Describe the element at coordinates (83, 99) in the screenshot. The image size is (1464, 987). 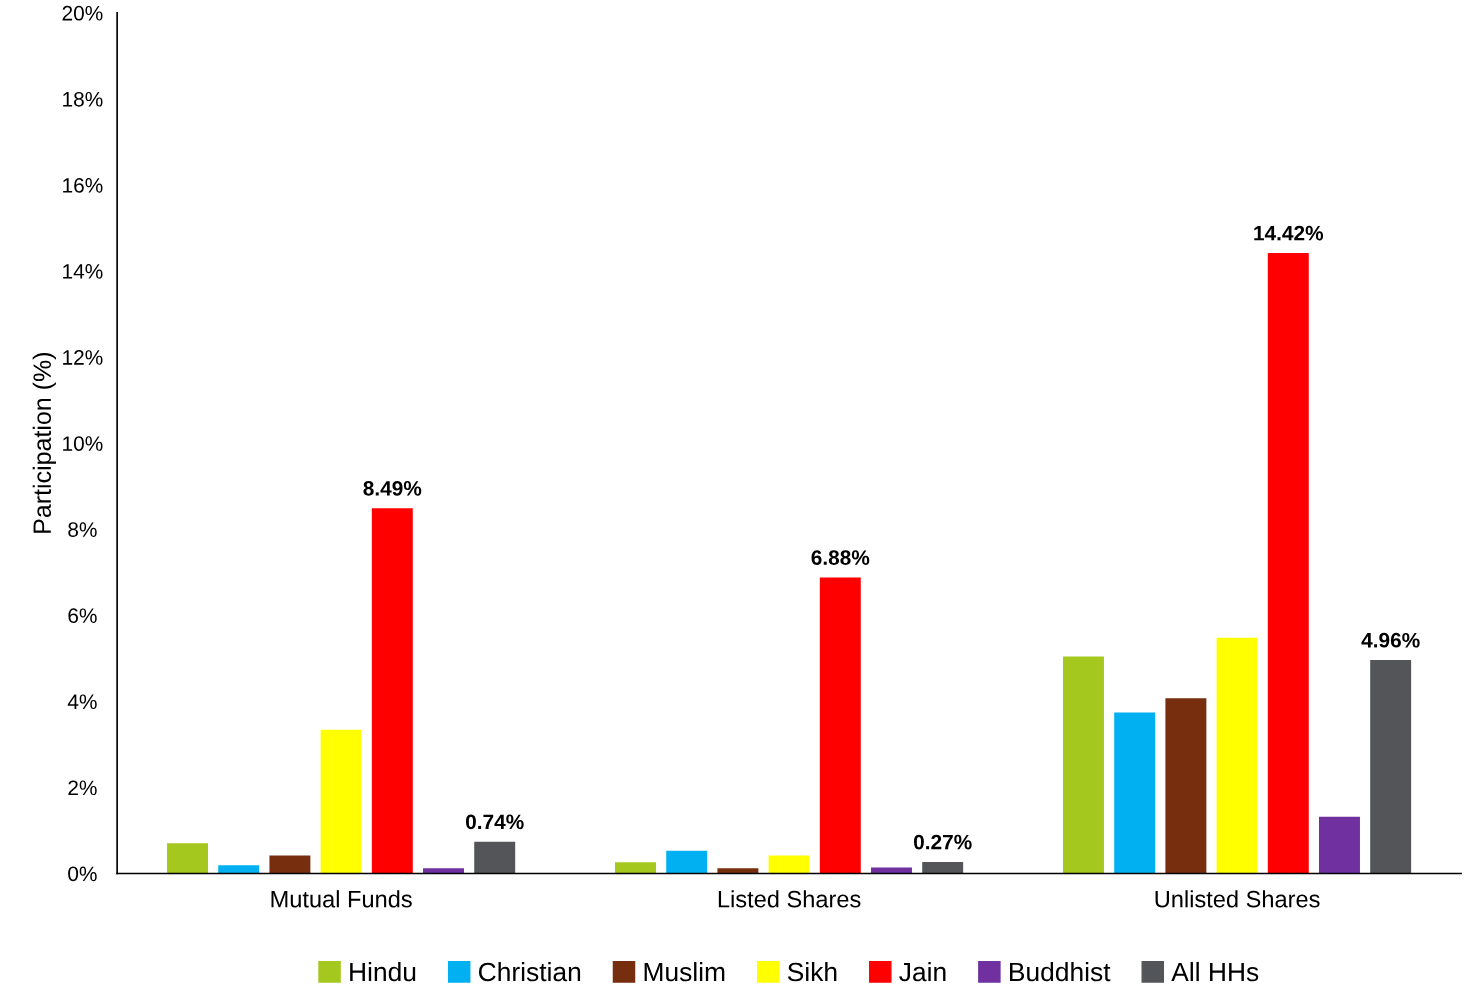
I see `y-tick-label: 18%` at that location.